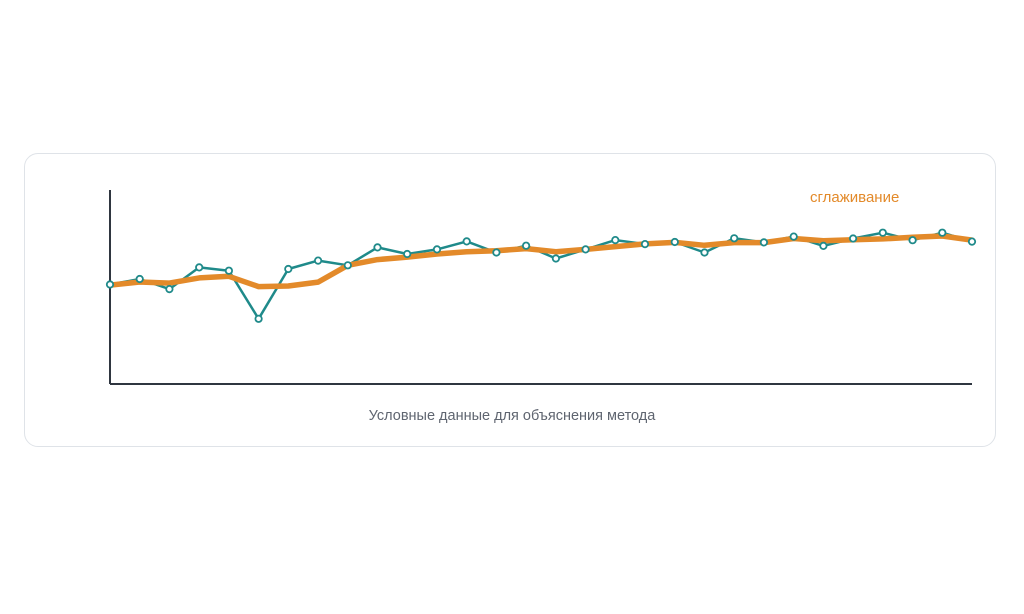 The height and width of the screenshot is (614, 1024). Describe the element at coordinates (512, 416) in the screenshot. I see `chart-caption: Условные данные для объяснения метода` at that location.